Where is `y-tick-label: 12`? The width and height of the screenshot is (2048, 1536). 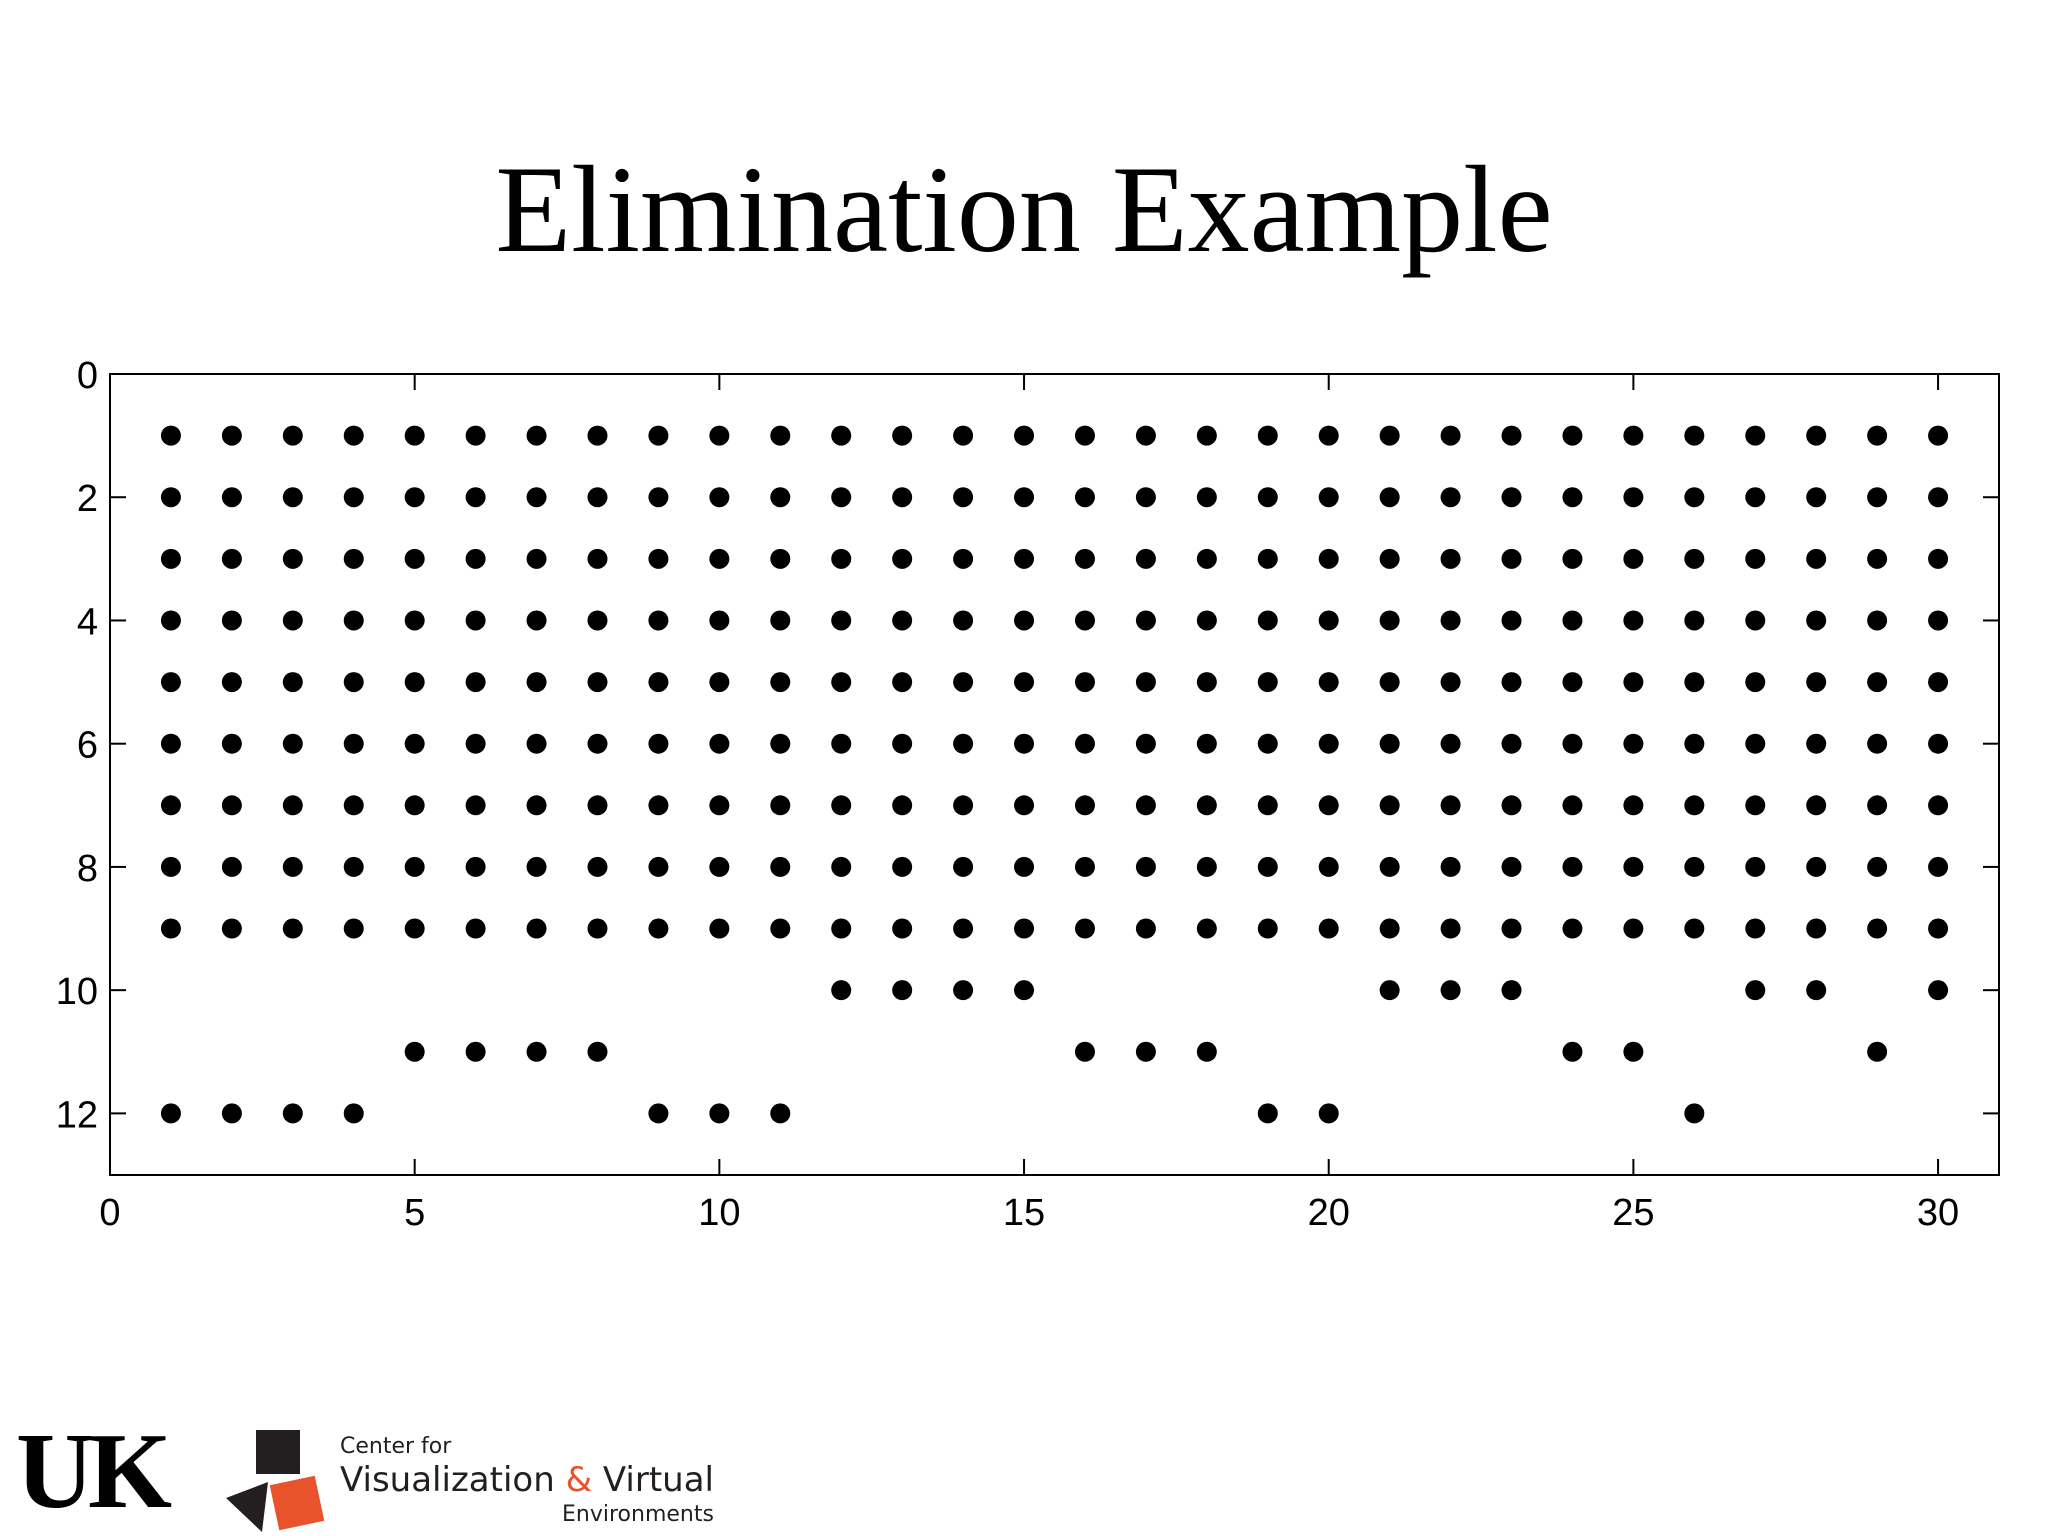 y-tick-label: 12 is located at coordinates (77, 1115).